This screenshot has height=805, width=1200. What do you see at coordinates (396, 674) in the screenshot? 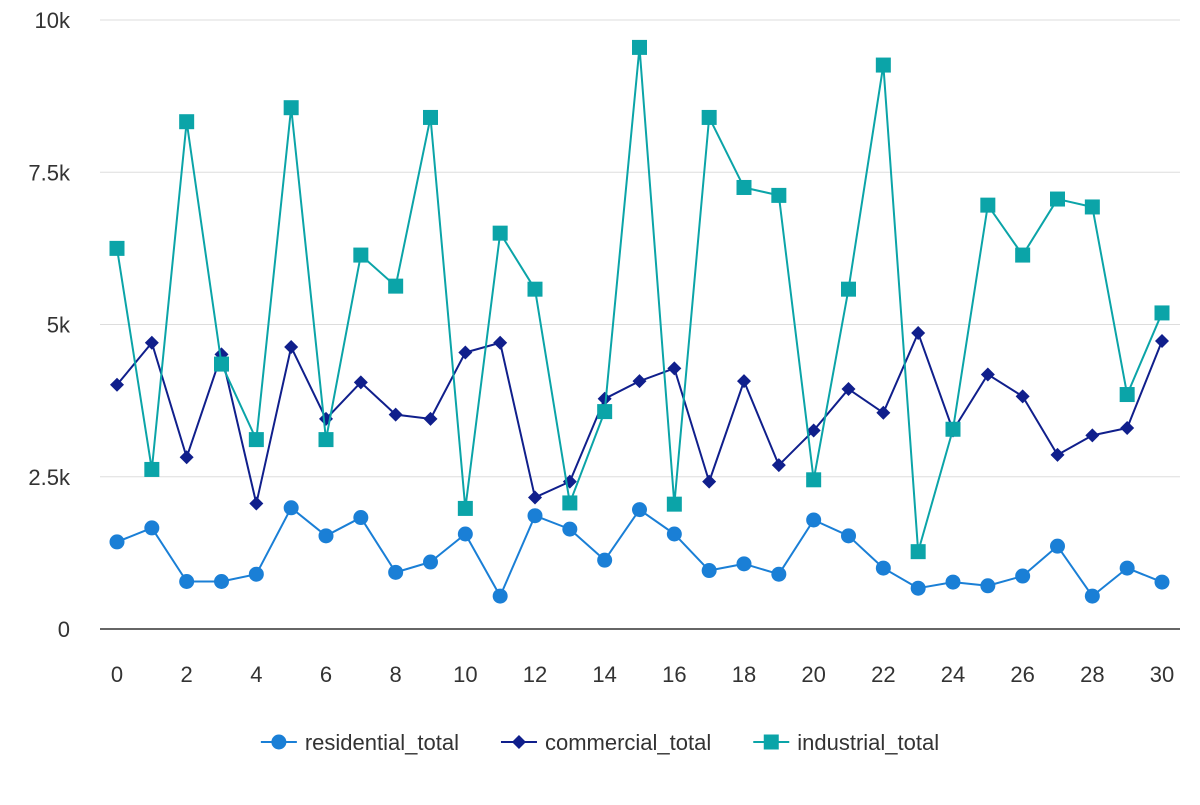
I see `x-tick-label: 8` at bounding box center [396, 674].